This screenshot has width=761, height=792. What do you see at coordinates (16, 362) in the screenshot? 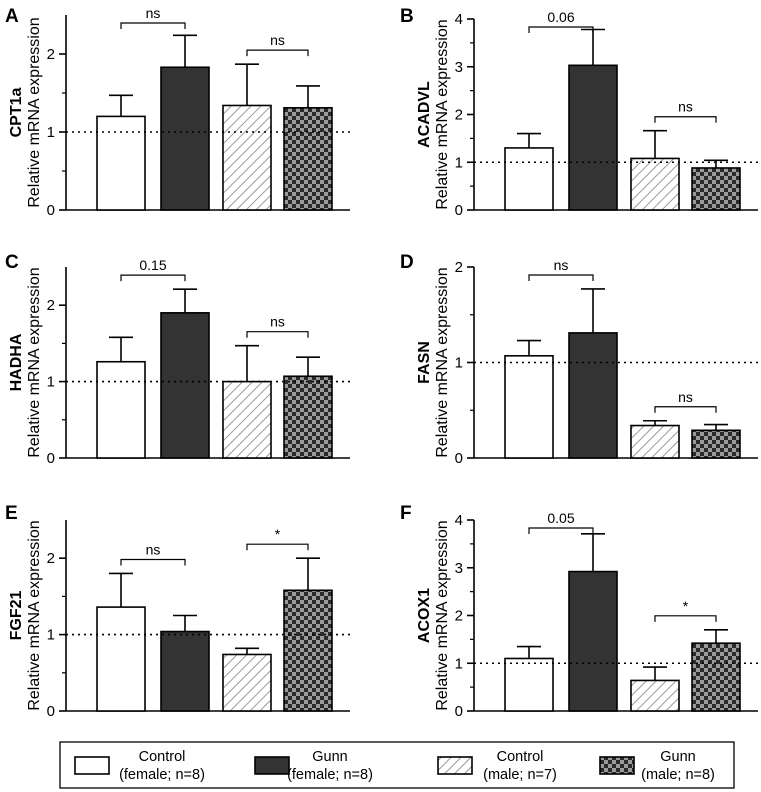
I see `y-axis-gene-label: HADHA` at bounding box center [16, 362].